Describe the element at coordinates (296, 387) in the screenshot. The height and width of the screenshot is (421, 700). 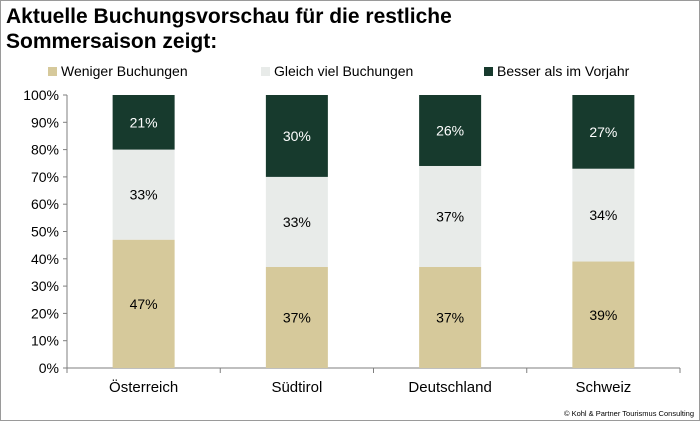
I see `category-label: Südtirol` at that location.